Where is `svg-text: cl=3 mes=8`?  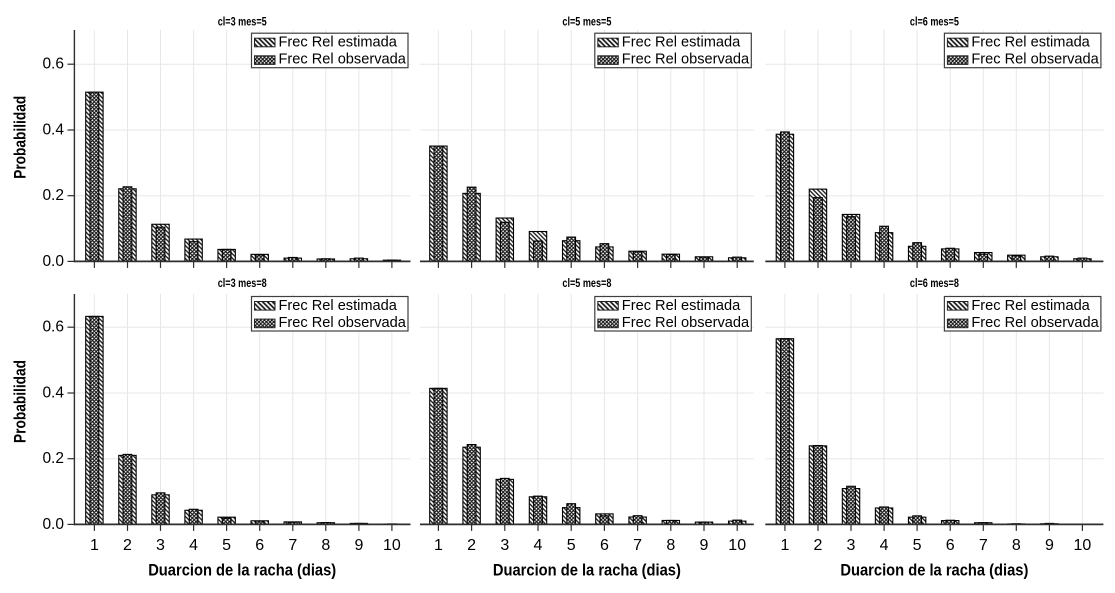
svg-text: cl=3 mes=8 is located at coordinates (242, 283).